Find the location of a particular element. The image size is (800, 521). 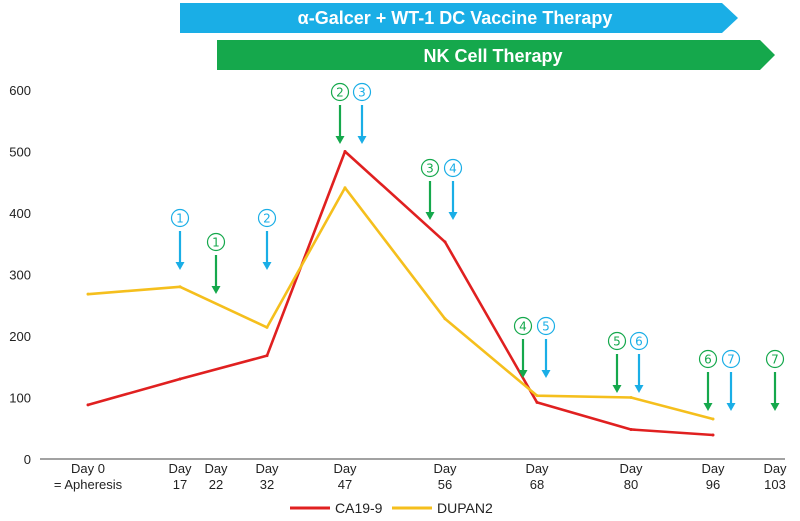

nk-therapy-label: NK Cell Therapy is located at coordinates (492, 56).